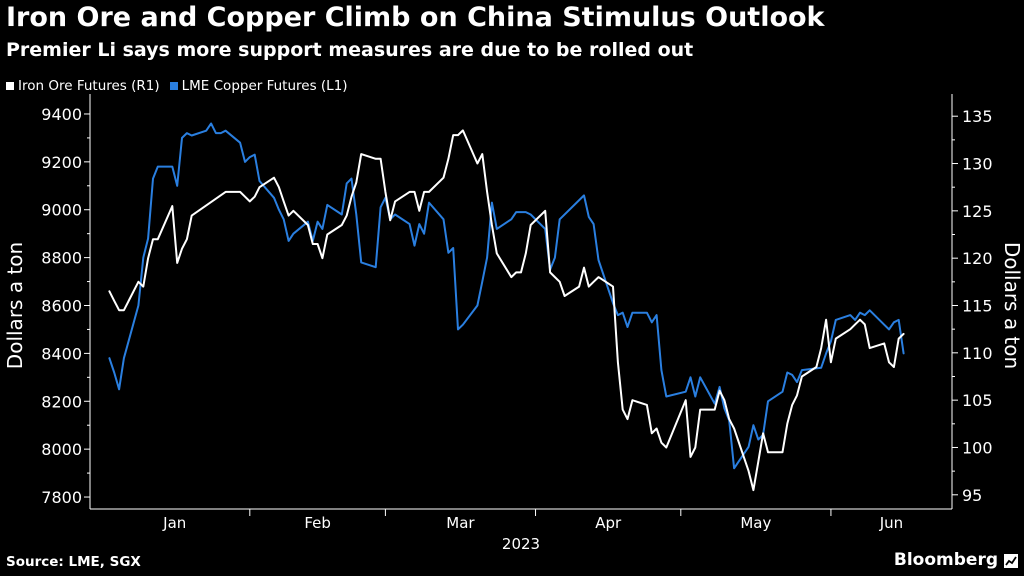 This screenshot has height=576, width=1024. Describe the element at coordinates (891, 523) in the screenshot. I see `x-tick-label: Jun` at that location.